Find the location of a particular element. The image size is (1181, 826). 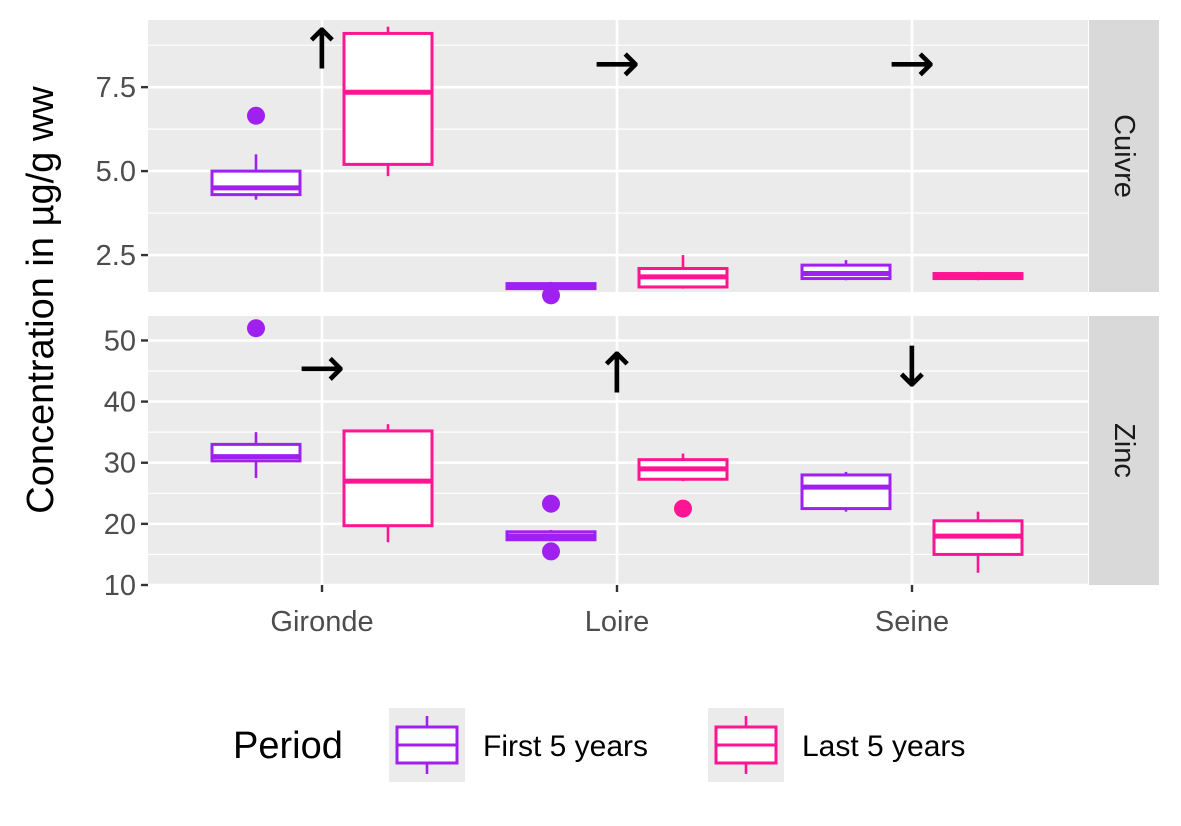

legend-key-first is located at coordinates (427, 745).